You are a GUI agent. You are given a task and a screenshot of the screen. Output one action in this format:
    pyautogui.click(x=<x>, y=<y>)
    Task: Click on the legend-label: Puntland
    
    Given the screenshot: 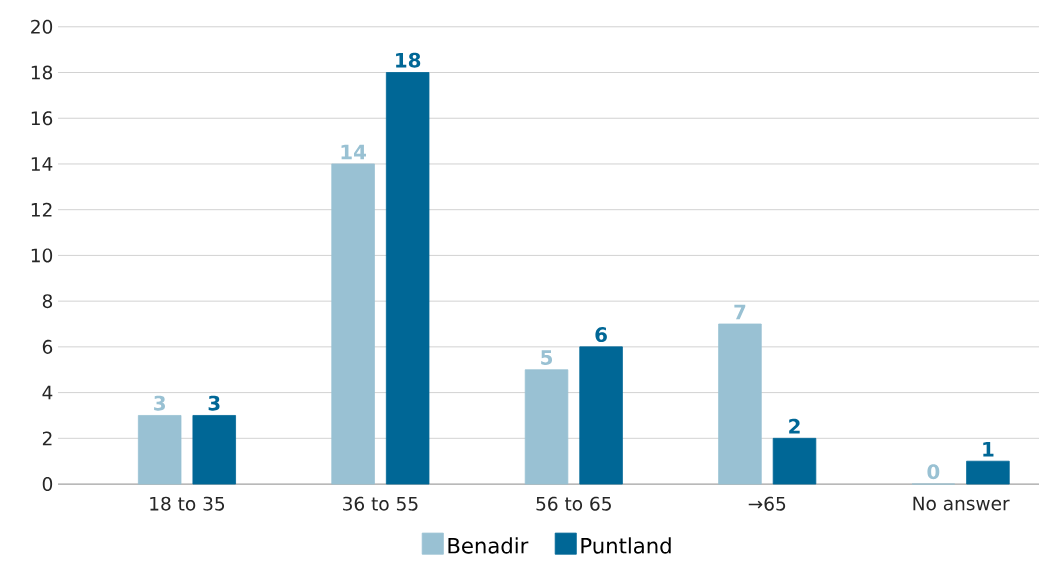 What is the action you would take?
    pyautogui.click(x=626, y=545)
    